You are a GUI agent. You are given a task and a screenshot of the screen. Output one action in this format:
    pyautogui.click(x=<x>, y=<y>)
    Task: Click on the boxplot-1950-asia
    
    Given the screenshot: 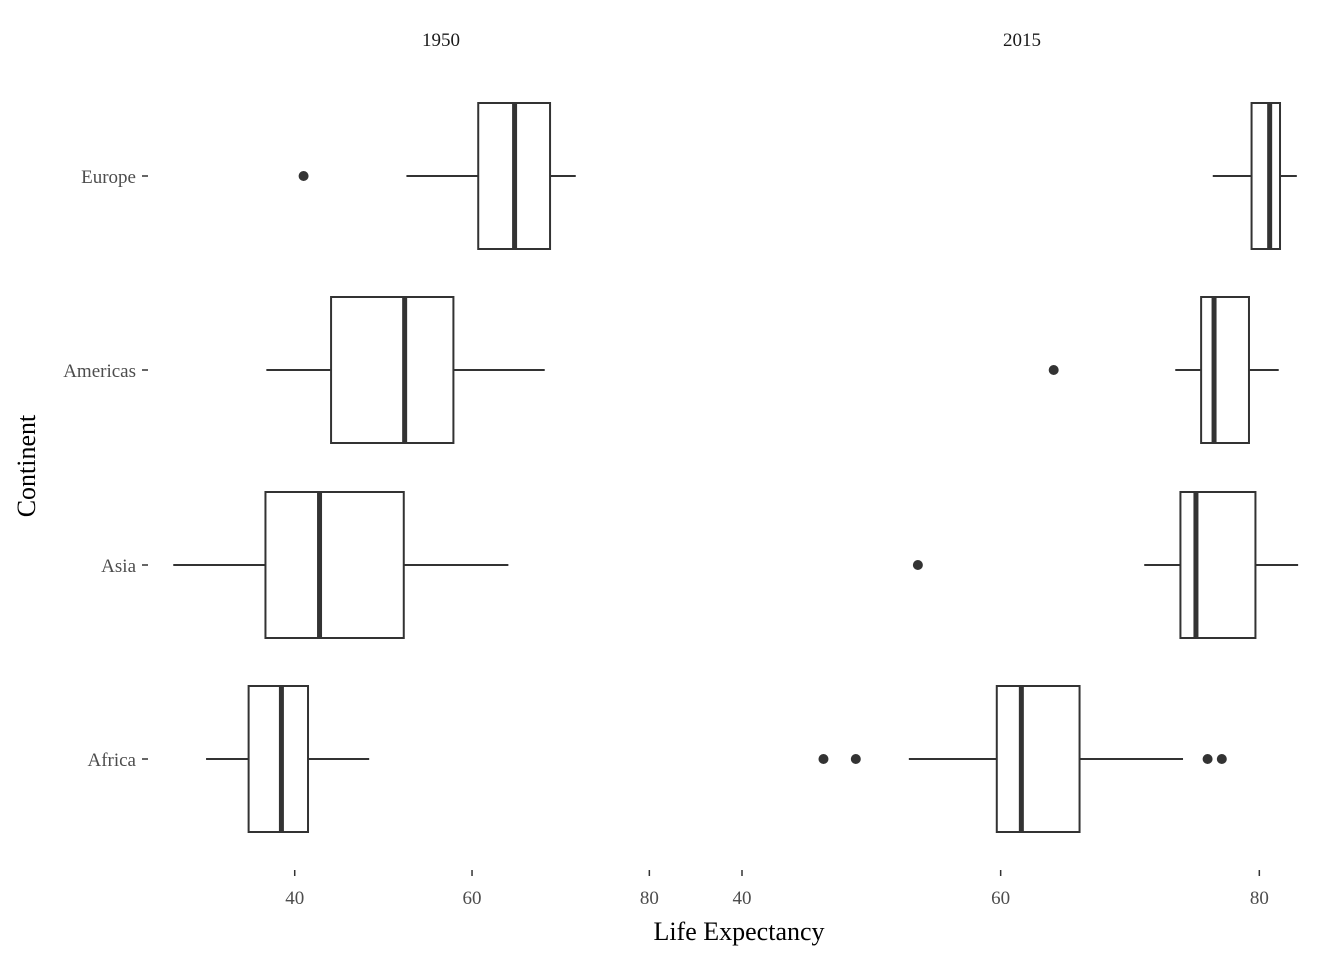 What is the action you would take?
    pyautogui.click(x=341, y=565)
    